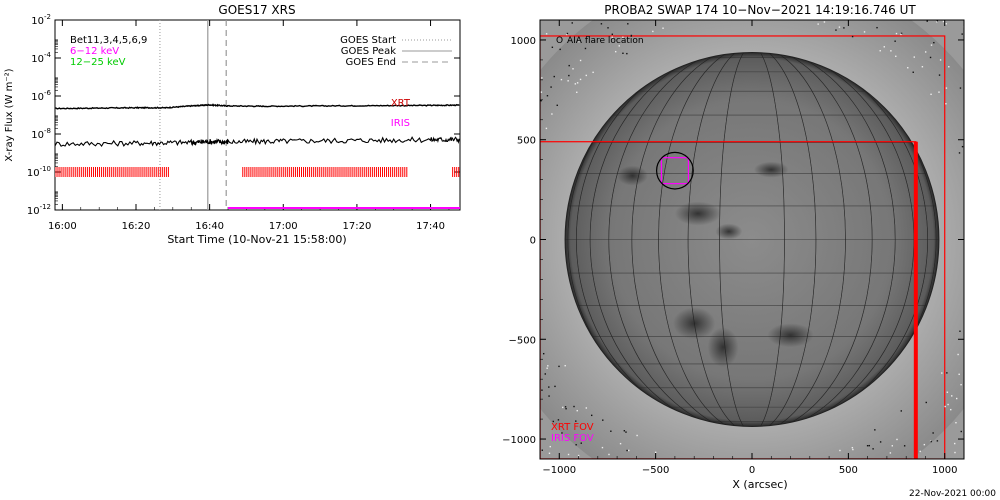  I want to click on swap-x-tick-label: 500, so click(848, 470).